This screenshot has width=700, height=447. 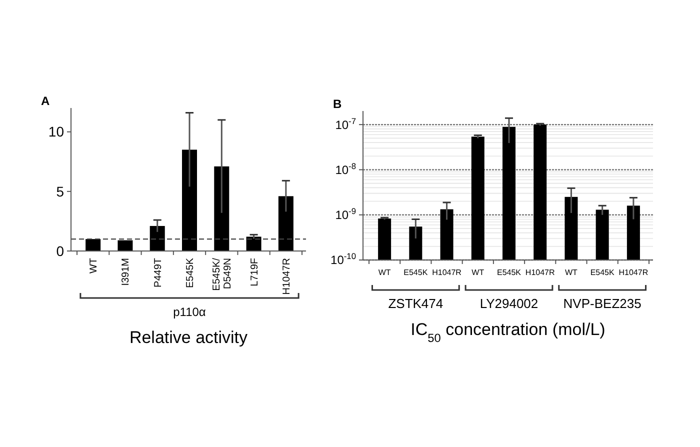 What do you see at coordinates (509, 303) in the screenshot?
I see `text: LY294002` at bounding box center [509, 303].